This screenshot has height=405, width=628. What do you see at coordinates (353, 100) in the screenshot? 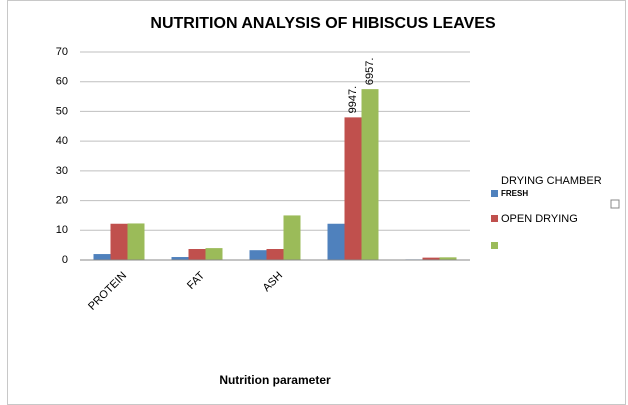
I see `annotation: 9947.` at bounding box center [353, 100].